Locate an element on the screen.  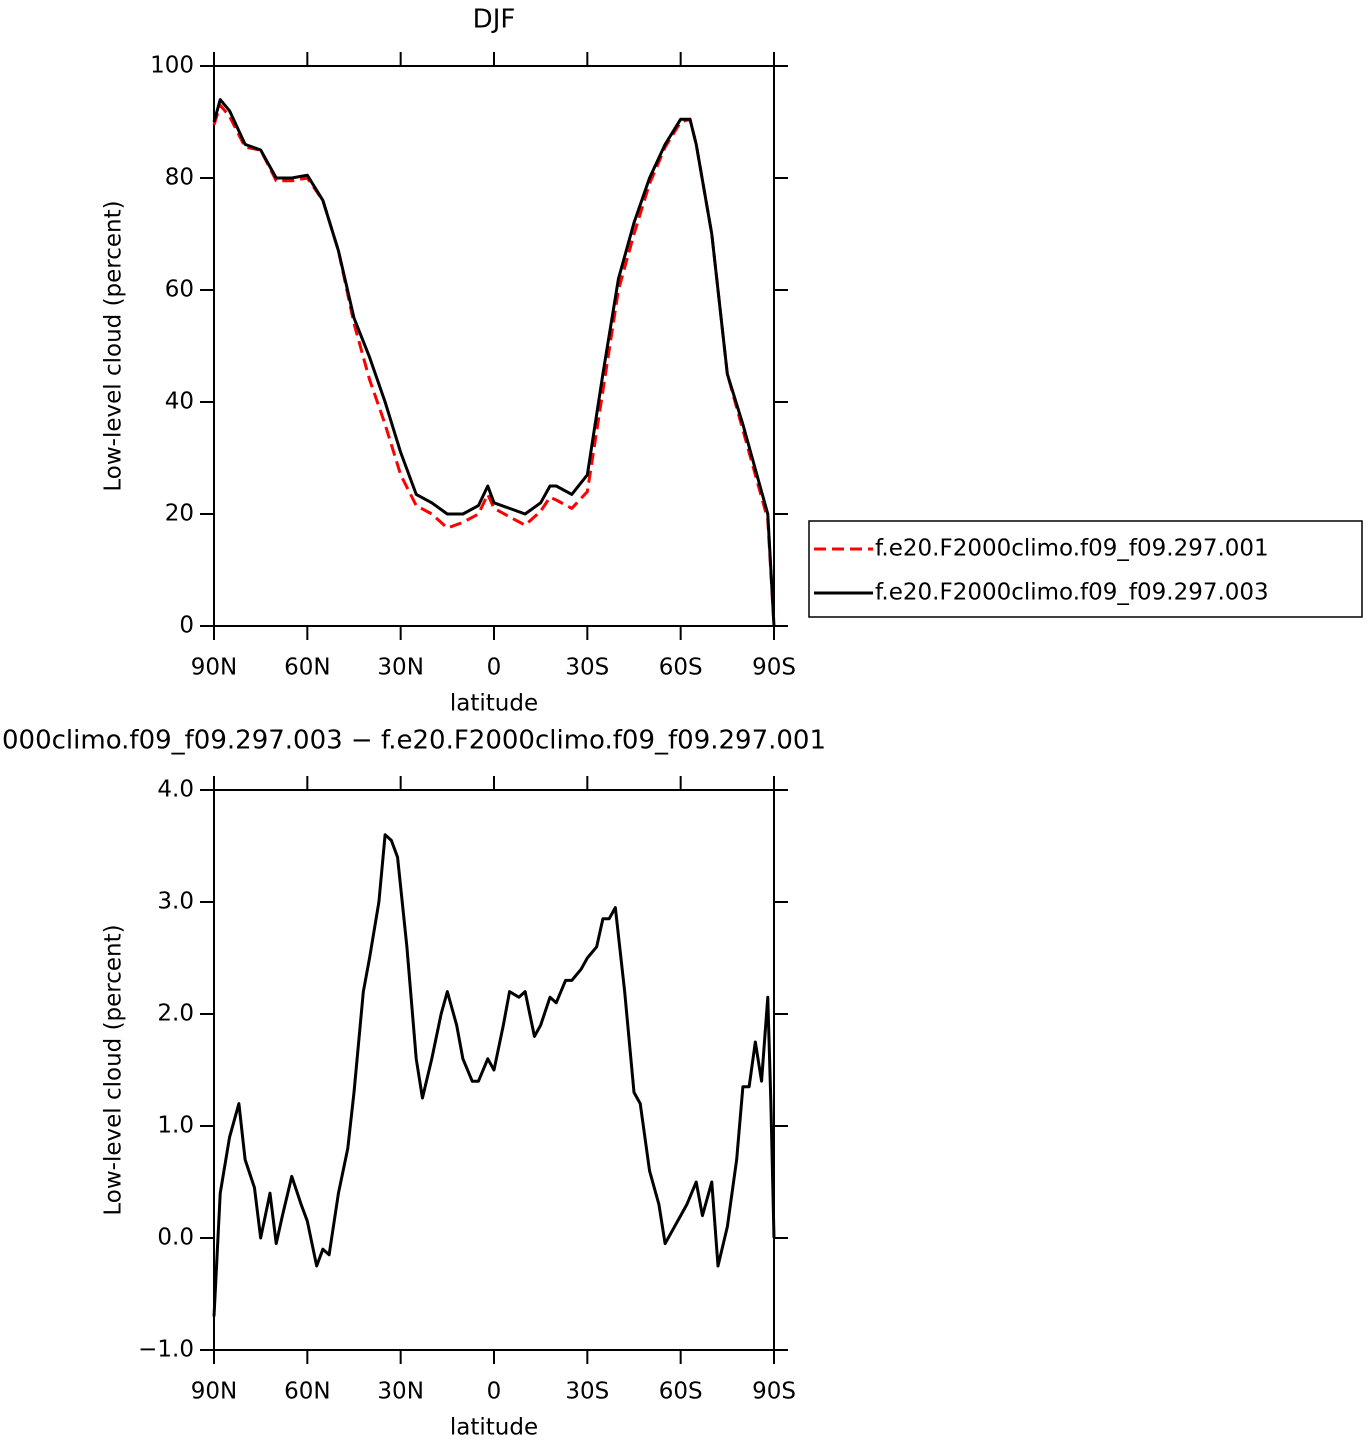
legend-label: f.e20.F2000climo.f09_f09.297.003 is located at coordinates (1072, 593).